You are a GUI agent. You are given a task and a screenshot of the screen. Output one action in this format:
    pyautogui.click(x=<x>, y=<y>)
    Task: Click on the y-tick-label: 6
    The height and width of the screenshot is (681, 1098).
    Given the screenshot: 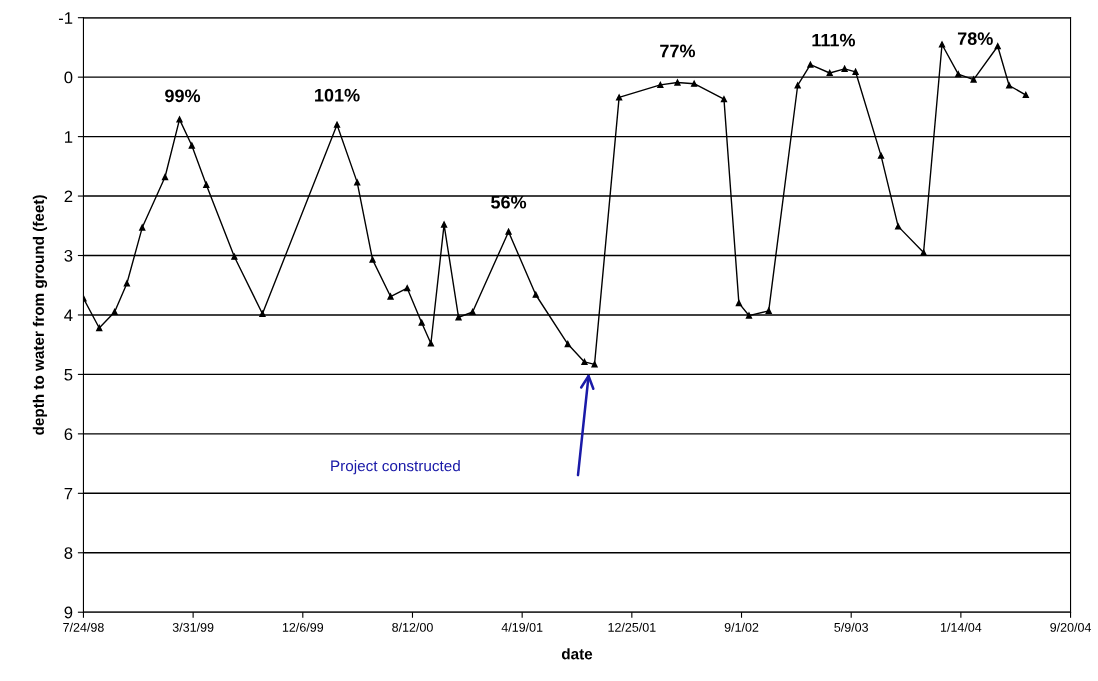 What is the action you would take?
    pyautogui.click(x=68, y=434)
    